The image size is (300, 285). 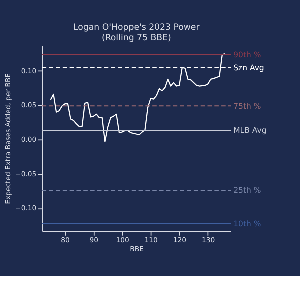 I want to click on ref-line-label: Szn Avg, so click(x=249, y=67).